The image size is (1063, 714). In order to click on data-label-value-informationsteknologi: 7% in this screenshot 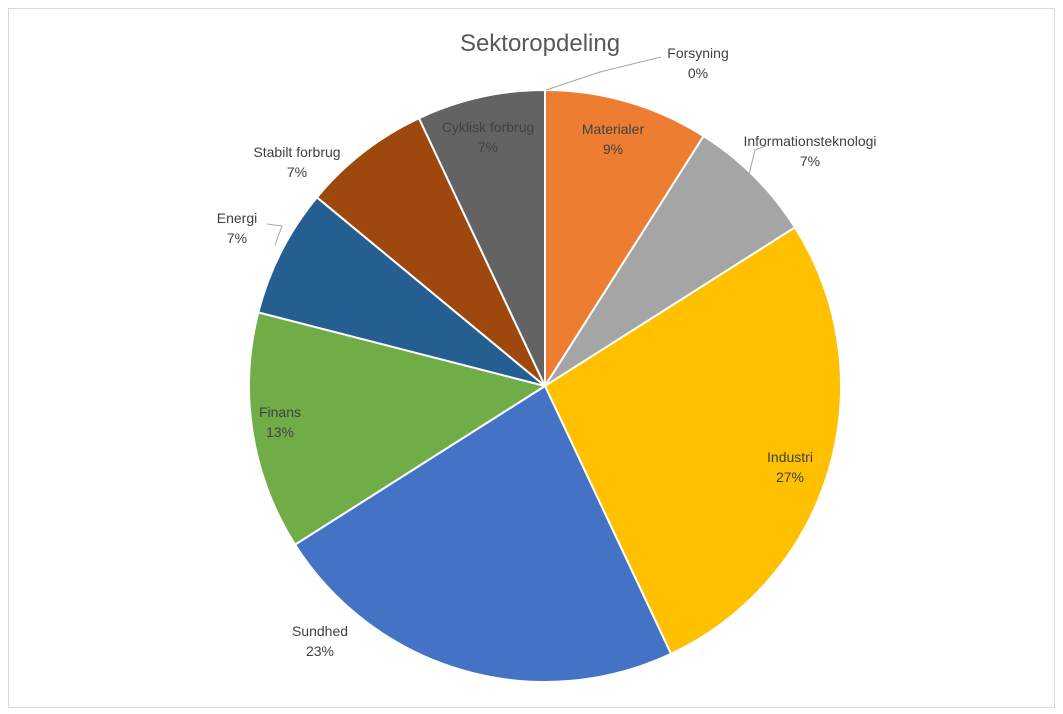, I will do `click(810, 161)`.